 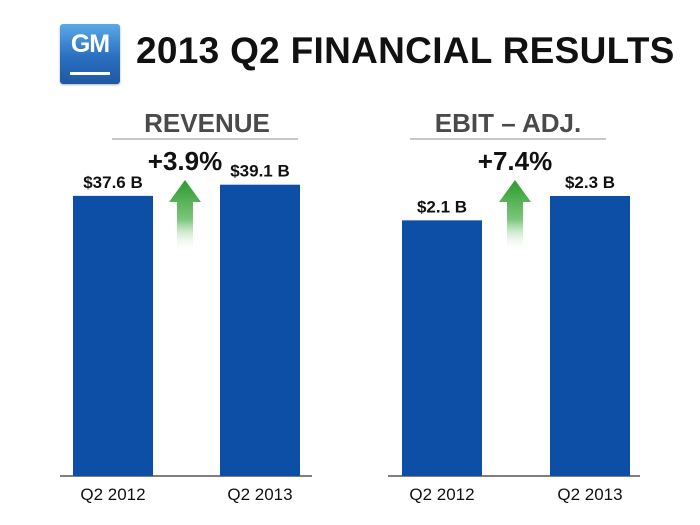 I want to click on revenue-value-label-2: $39.1 B, so click(x=260, y=171).